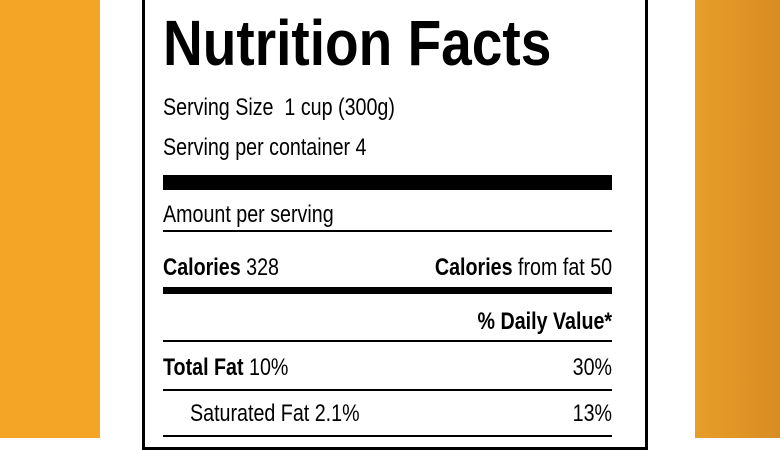  Describe the element at coordinates (592, 413) in the screenshot. I see `nutrient-daily-value: 13%` at that location.